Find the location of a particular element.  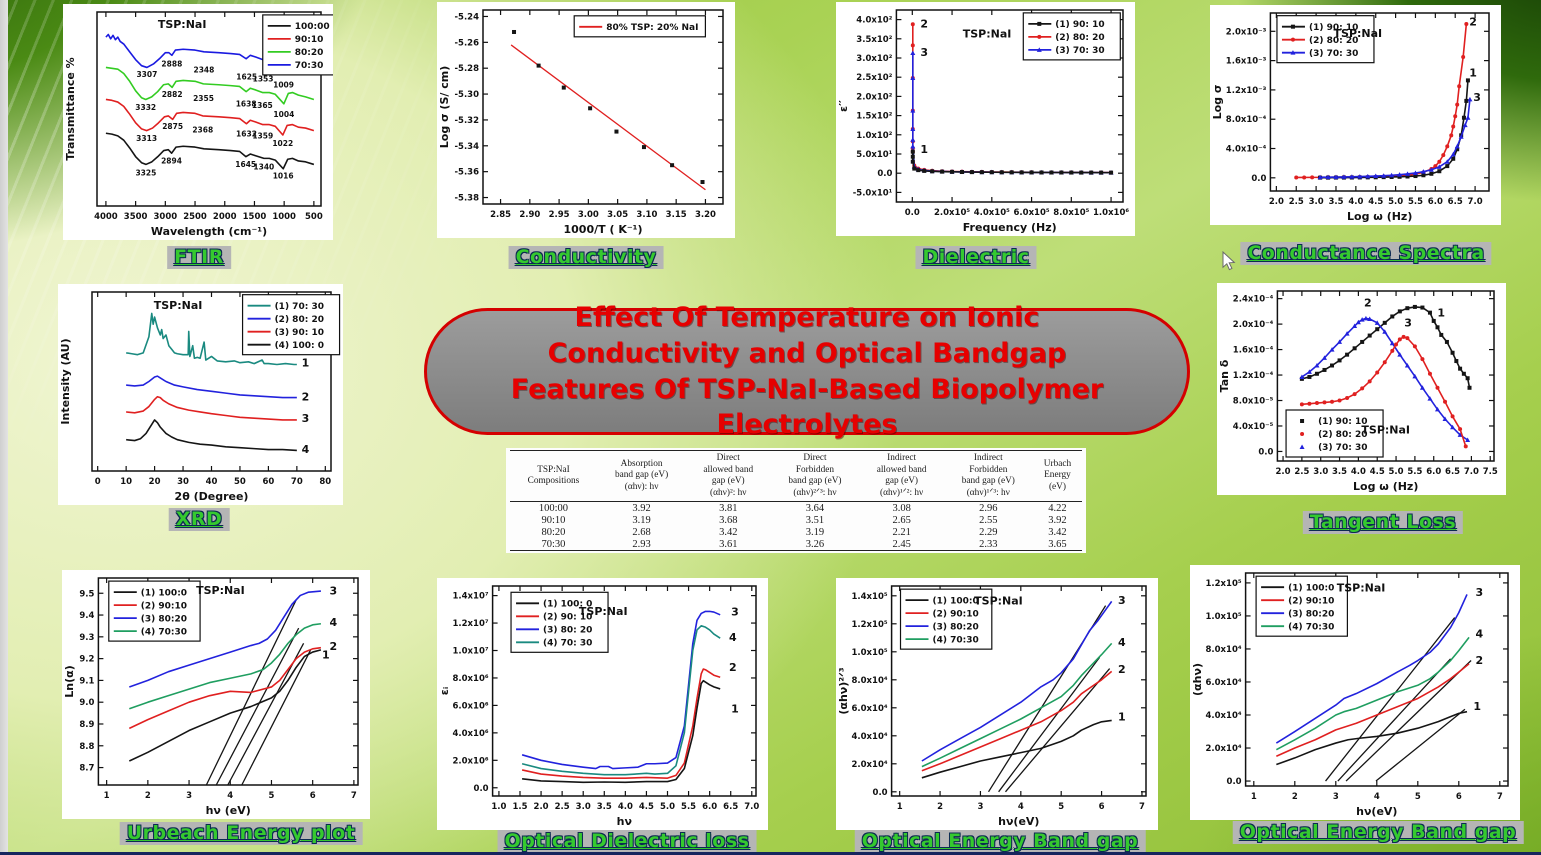

svg-text: 2.85 is located at coordinates (500, 215).